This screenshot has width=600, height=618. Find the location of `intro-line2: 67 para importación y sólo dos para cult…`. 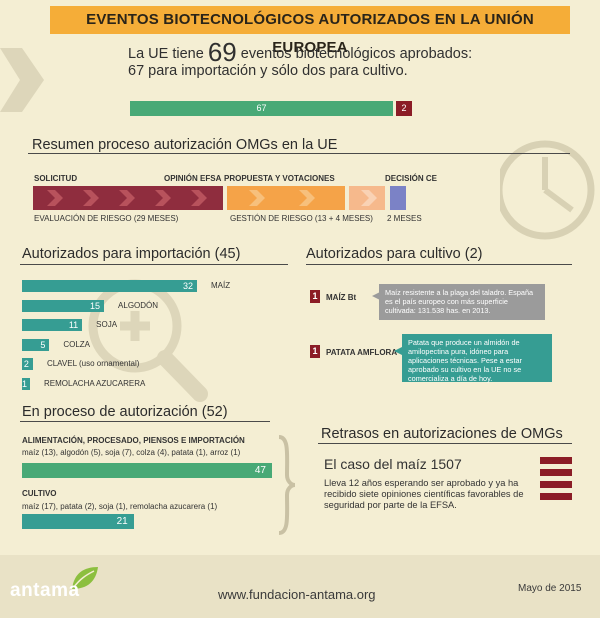

intro-line2: 67 para importación y sólo dos para cult… is located at coordinates (268, 71).